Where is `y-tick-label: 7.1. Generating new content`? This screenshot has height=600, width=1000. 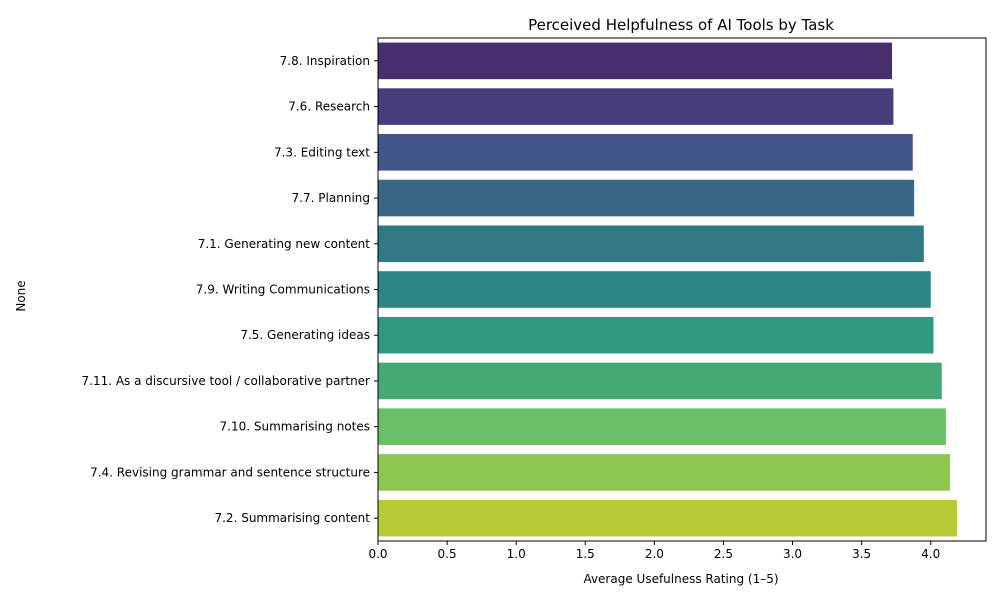 y-tick-label: 7.1. Generating new content is located at coordinates (284, 244).